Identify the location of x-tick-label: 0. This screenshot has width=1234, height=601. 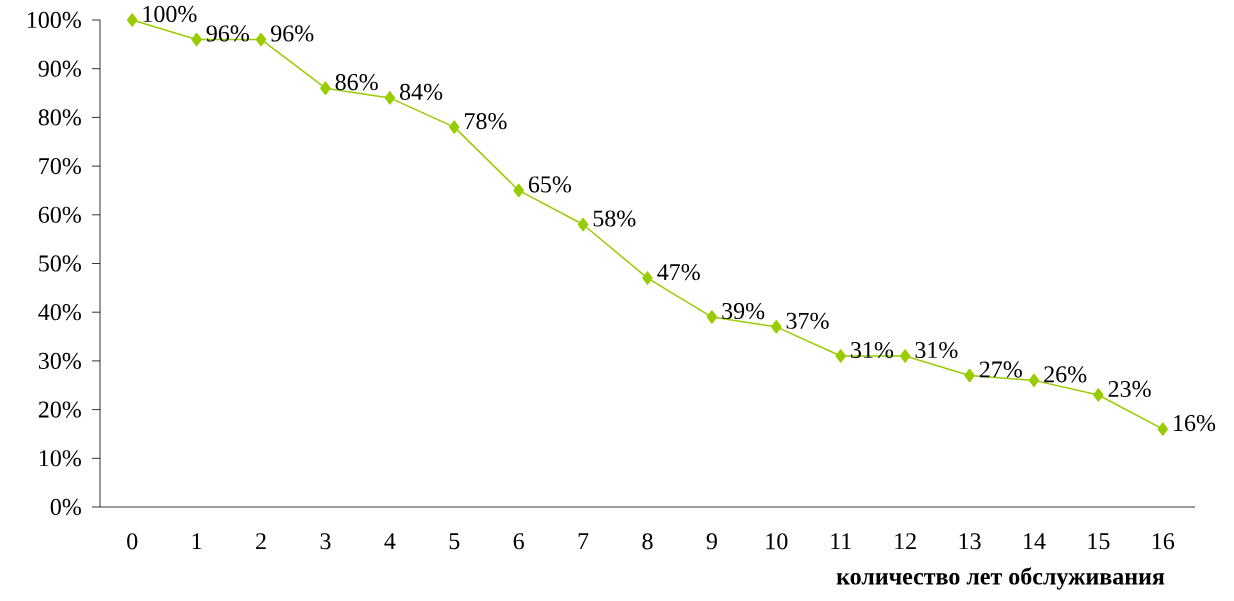
(132, 541).